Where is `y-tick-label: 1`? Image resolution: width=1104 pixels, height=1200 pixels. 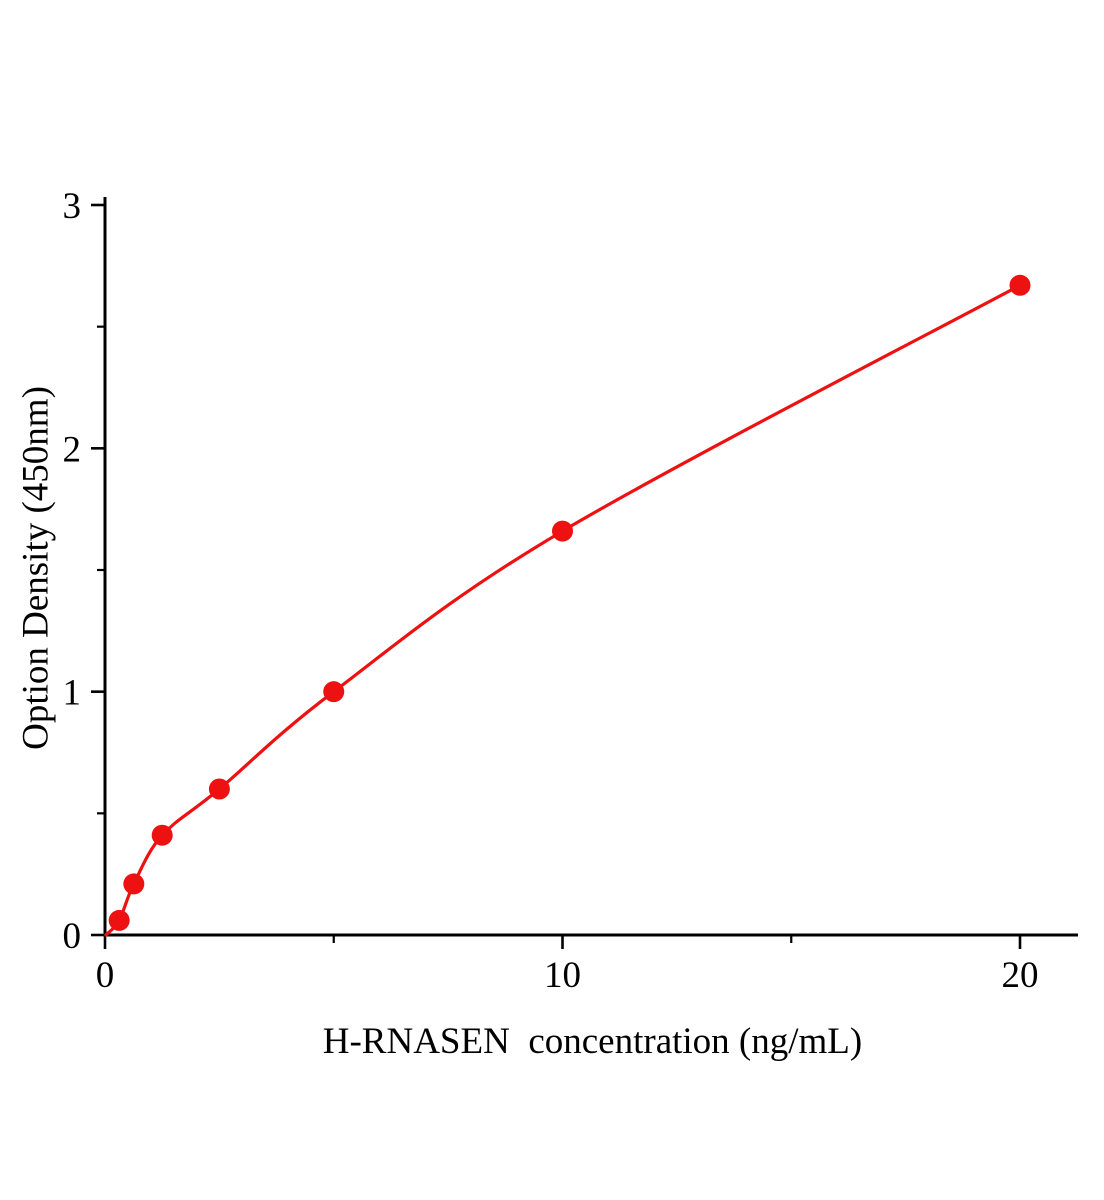 y-tick-label: 1 is located at coordinates (72, 693).